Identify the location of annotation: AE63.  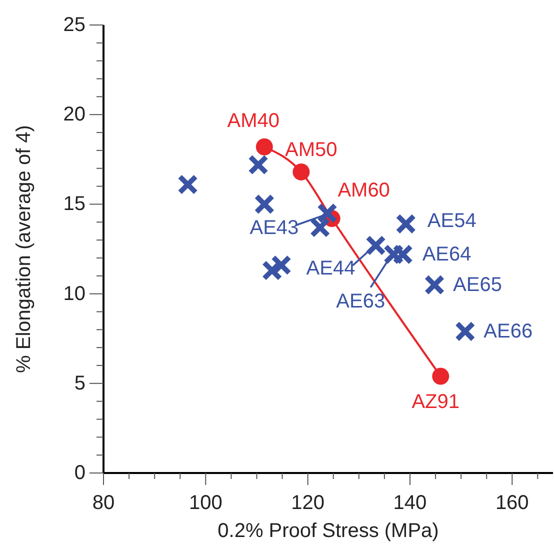
(361, 301).